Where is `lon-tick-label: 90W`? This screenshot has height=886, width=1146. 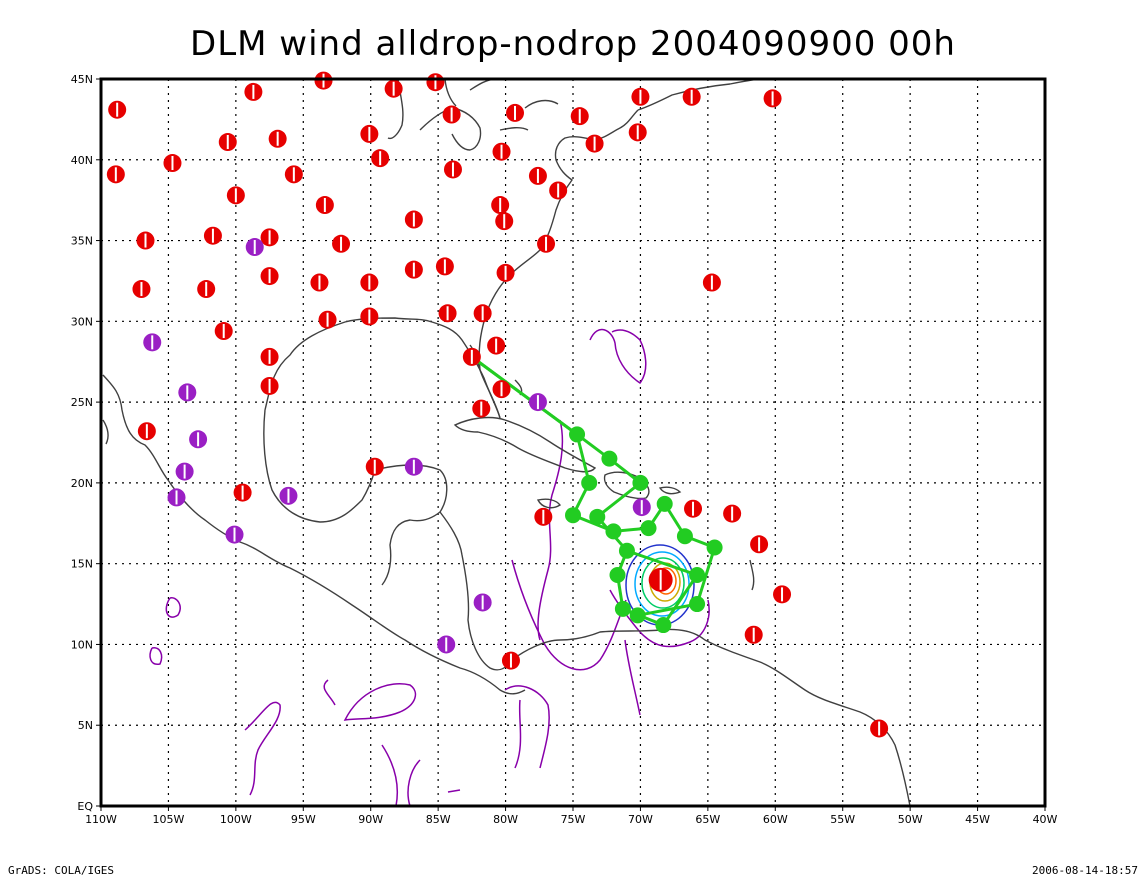 lon-tick-label: 90W is located at coordinates (370, 819).